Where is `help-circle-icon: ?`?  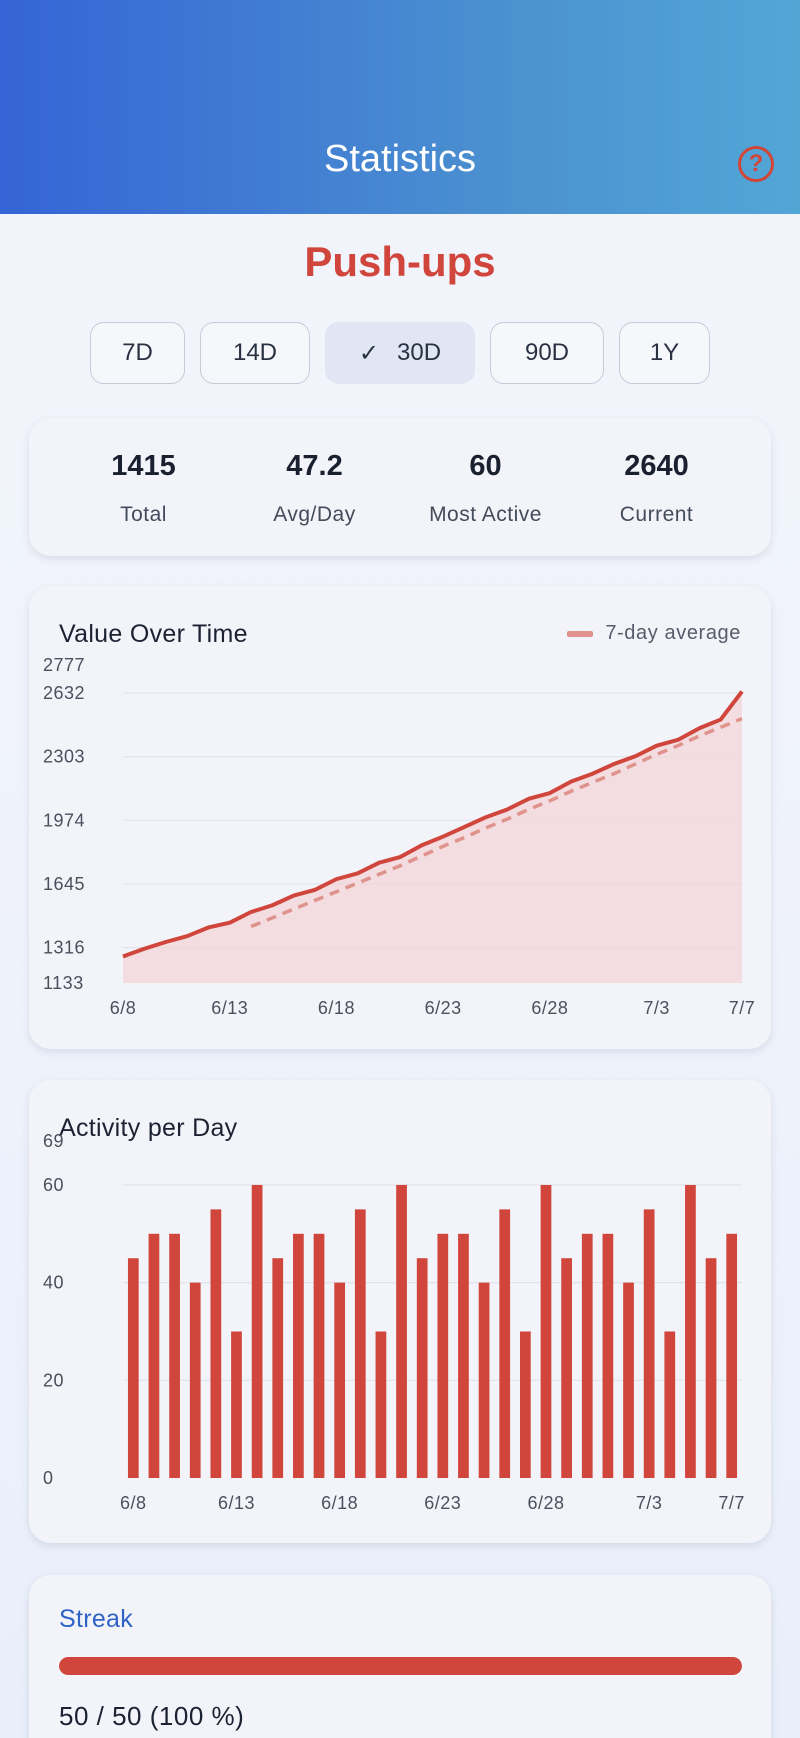
help-circle-icon: ? is located at coordinates (756, 164).